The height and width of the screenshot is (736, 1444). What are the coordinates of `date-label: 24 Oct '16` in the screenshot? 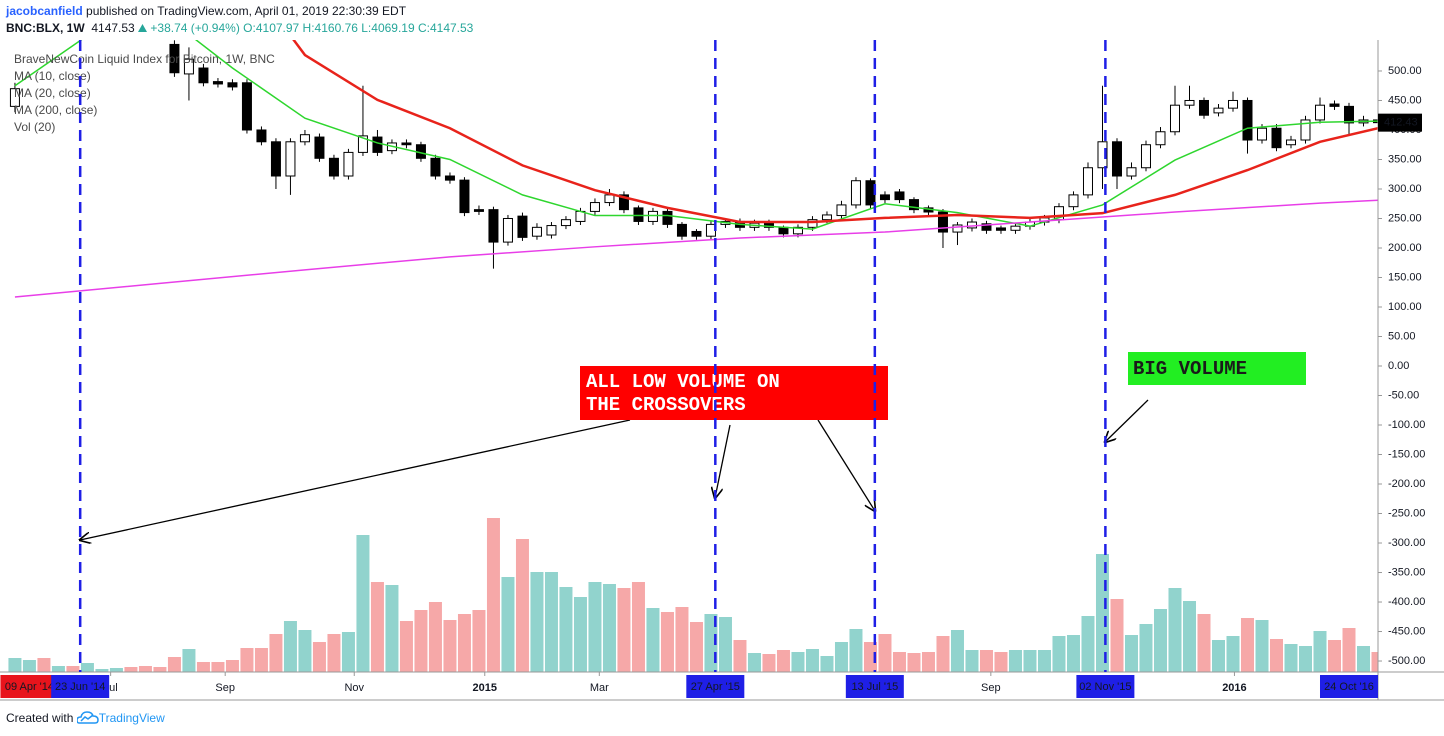 It's located at (1349, 687).